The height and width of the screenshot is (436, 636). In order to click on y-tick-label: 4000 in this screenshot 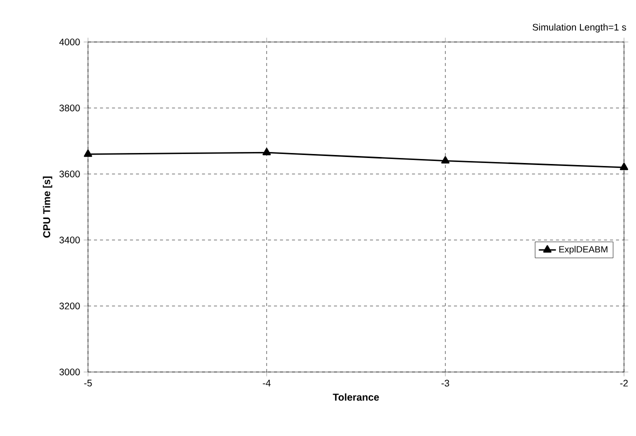, I will do `click(69, 42)`.